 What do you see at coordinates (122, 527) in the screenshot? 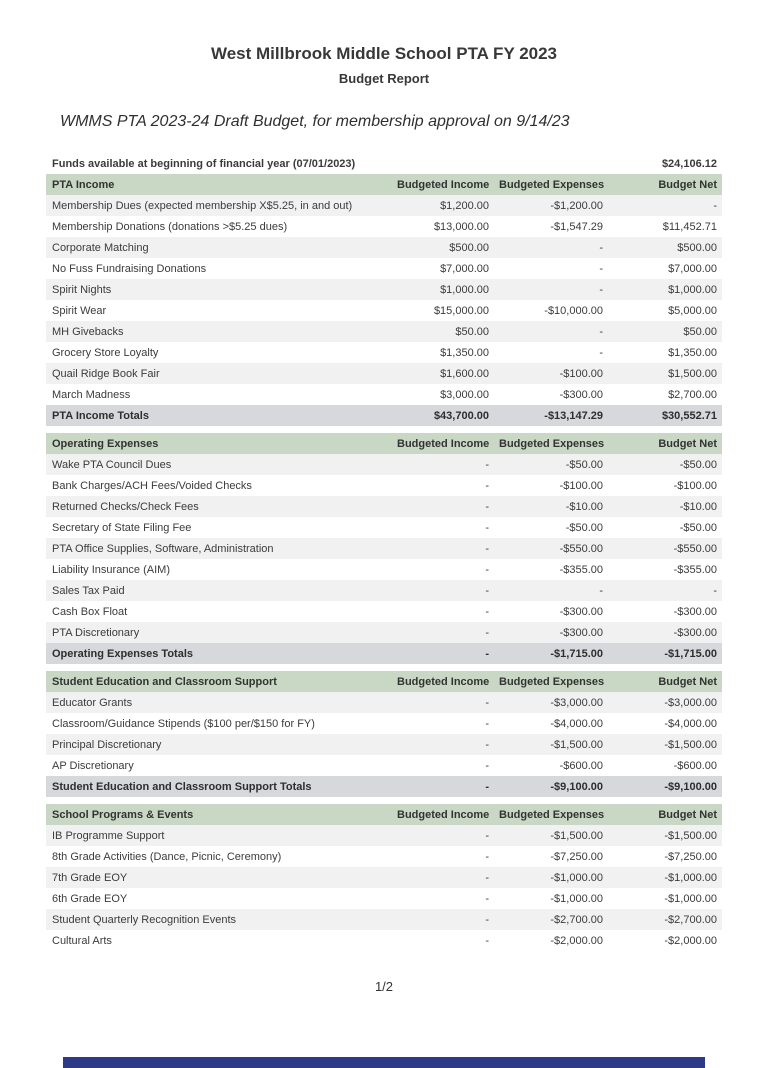
I see `row-label: Secretary of State Filing Fee` at bounding box center [122, 527].